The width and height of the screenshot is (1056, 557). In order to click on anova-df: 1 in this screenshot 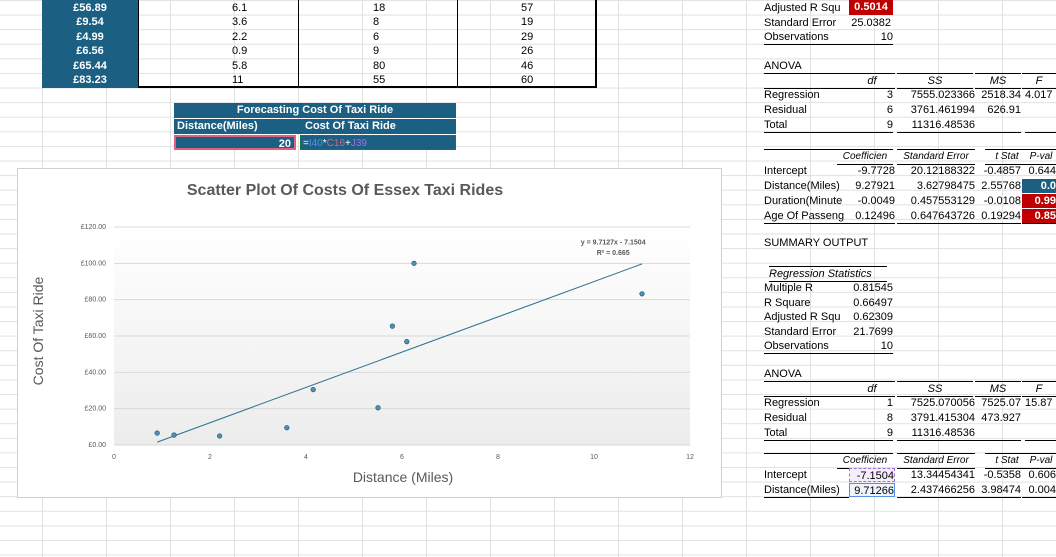, I will do `click(889, 403)`.